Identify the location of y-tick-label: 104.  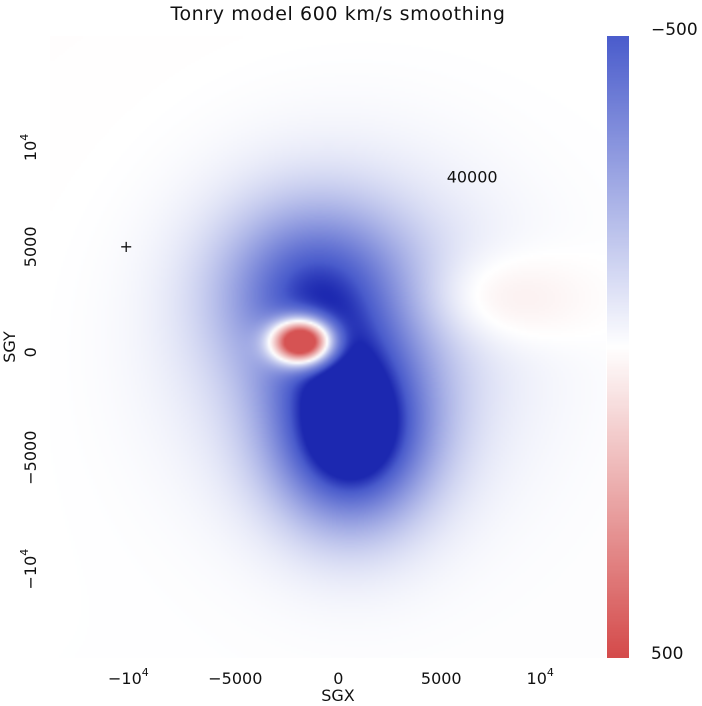
(29, 147).